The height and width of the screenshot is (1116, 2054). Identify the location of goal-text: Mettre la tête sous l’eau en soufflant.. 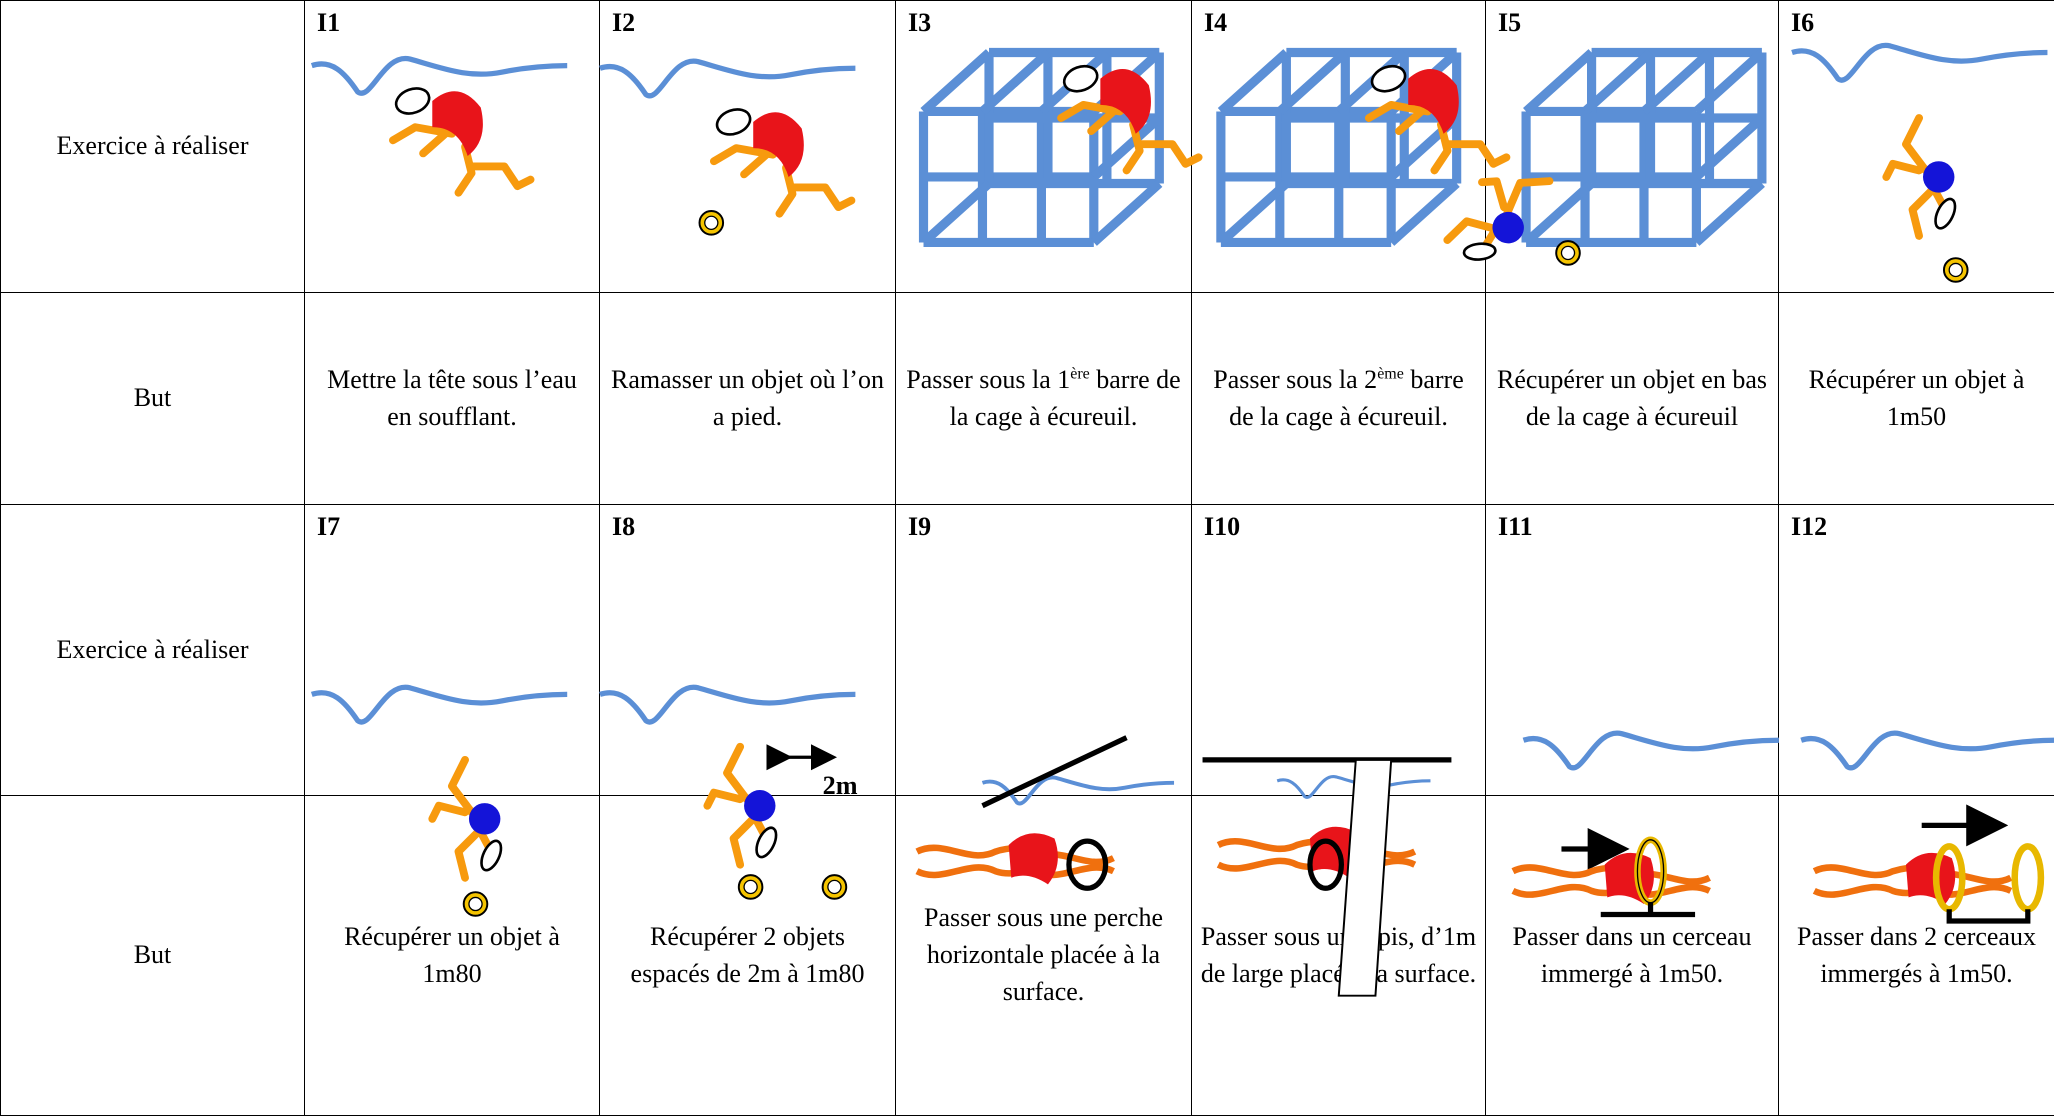
(452, 399).